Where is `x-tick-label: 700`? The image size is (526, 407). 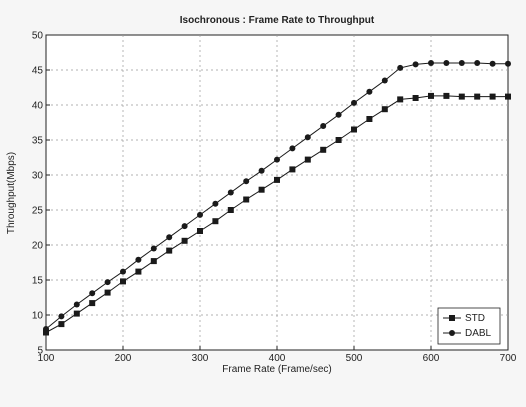
x-tick-label: 700 is located at coordinates (508, 358).